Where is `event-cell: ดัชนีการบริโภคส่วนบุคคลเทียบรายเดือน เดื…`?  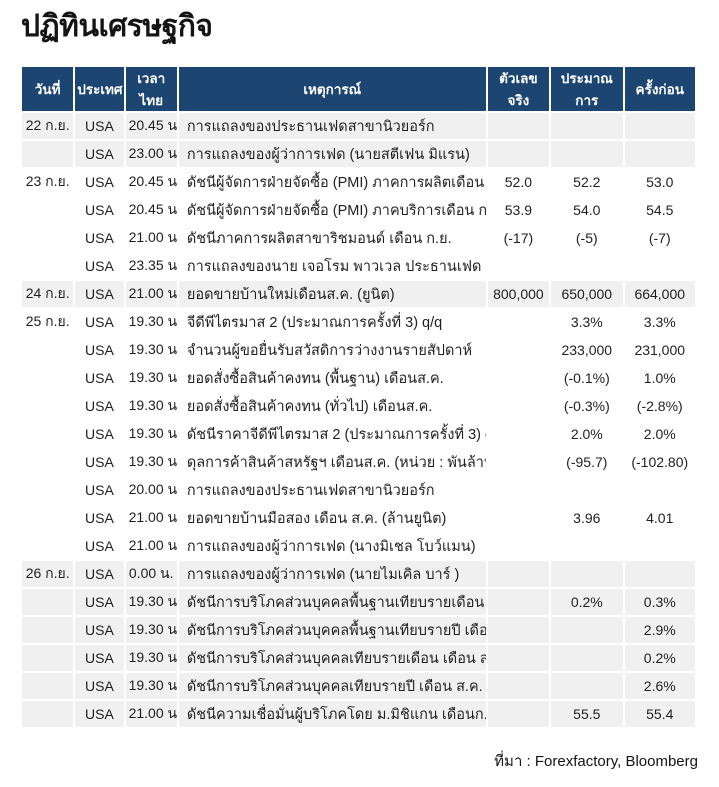
event-cell: ดัชนีการบริโภคส่วนบุคคลเทียบรายเดือน เดื… is located at coordinates (332, 658).